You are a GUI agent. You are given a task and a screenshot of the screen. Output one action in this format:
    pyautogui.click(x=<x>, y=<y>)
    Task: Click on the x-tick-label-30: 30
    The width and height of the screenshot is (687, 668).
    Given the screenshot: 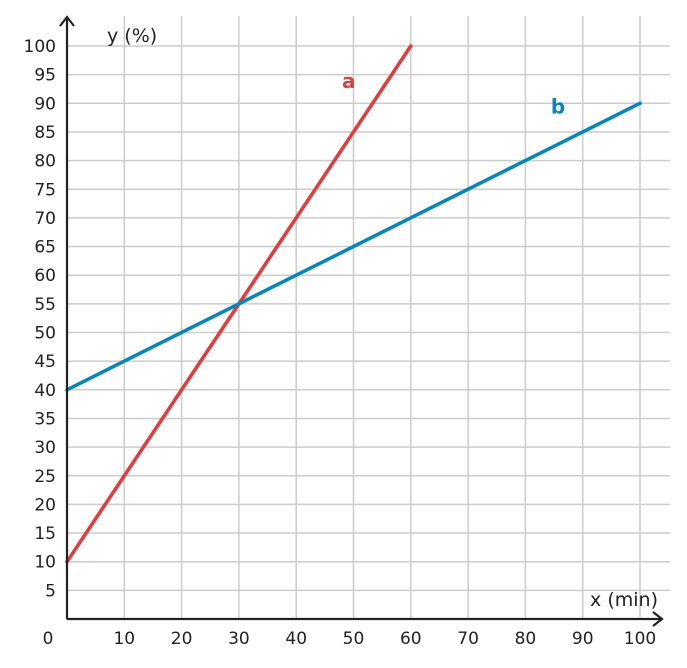 What is the action you would take?
    pyautogui.click(x=239, y=639)
    